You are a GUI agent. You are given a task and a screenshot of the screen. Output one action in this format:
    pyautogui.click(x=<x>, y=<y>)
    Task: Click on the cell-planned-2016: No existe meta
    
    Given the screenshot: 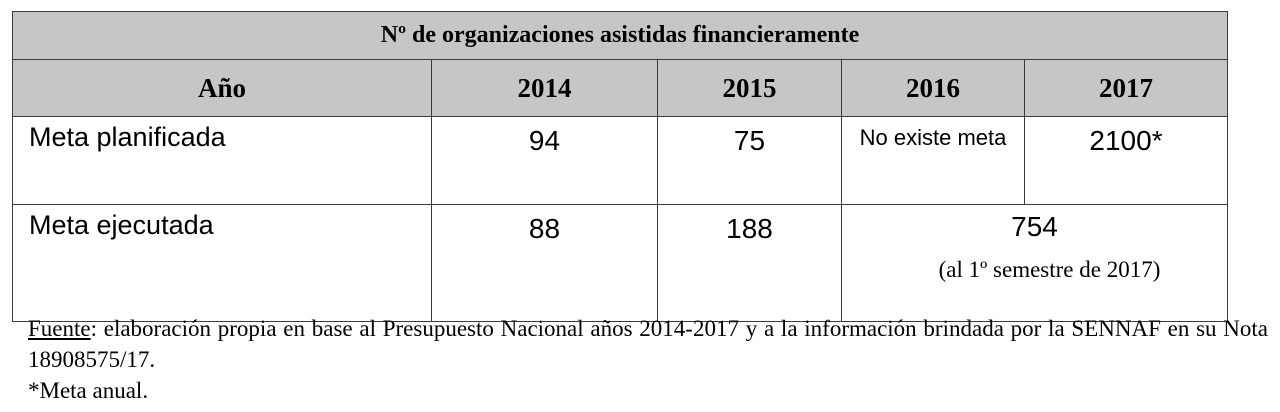 What is the action you would take?
    pyautogui.click(x=933, y=160)
    